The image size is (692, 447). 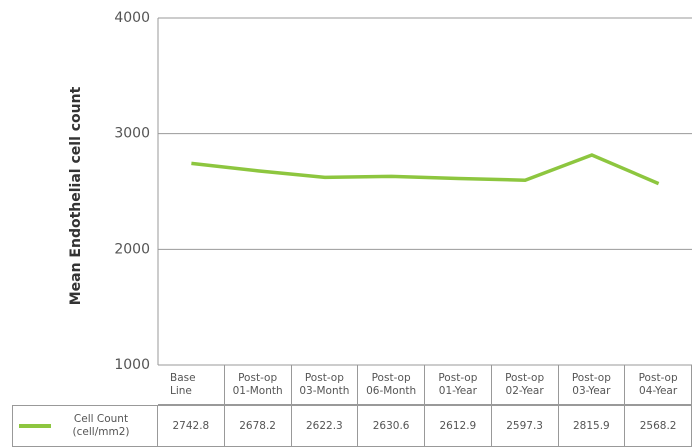 What do you see at coordinates (258, 426) in the screenshot?
I see `table-value: 2678.2` at bounding box center [258, 426].